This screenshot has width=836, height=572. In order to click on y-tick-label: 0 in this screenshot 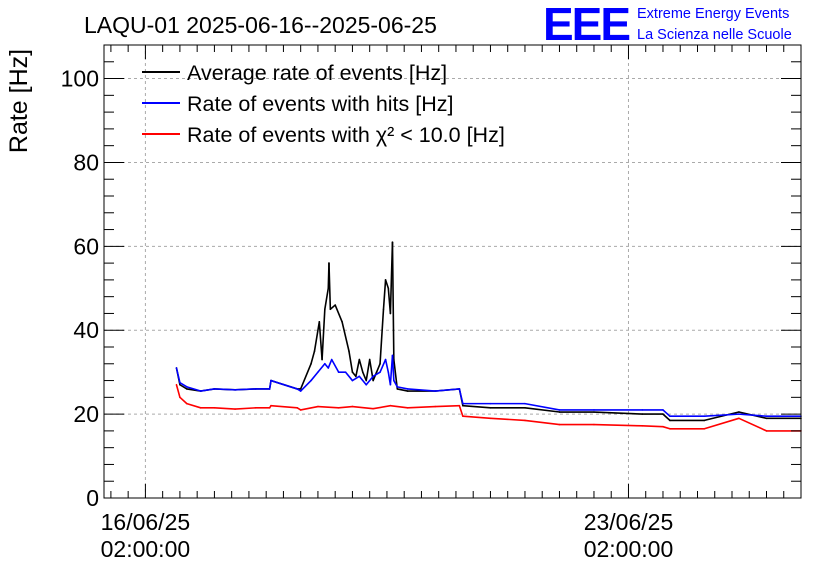, I will do `click(92, 498)`.